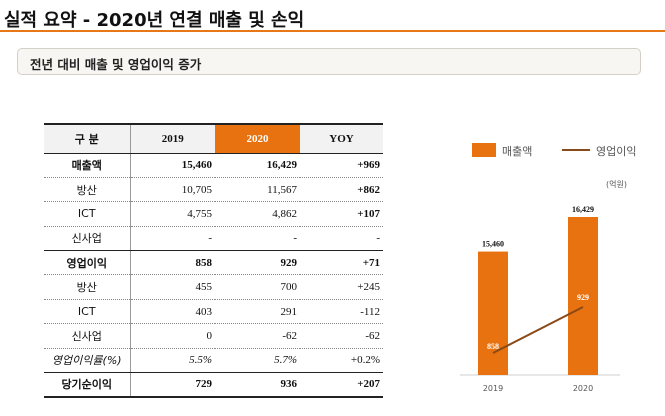 This screenshot has width=665, height=416. Describe the element at coordinates (493, 346) in the screenshot. I see `line-value-label: 858` at that location.